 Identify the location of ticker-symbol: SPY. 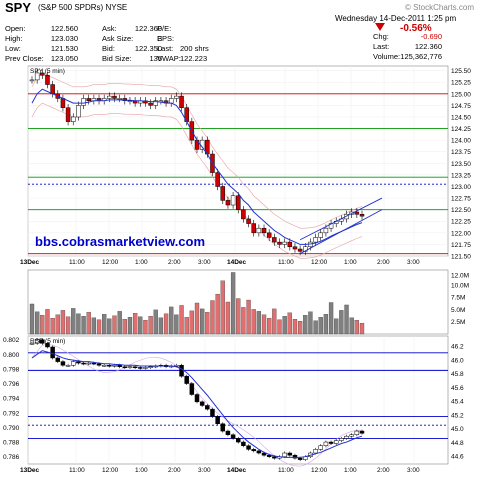
(18, 7).